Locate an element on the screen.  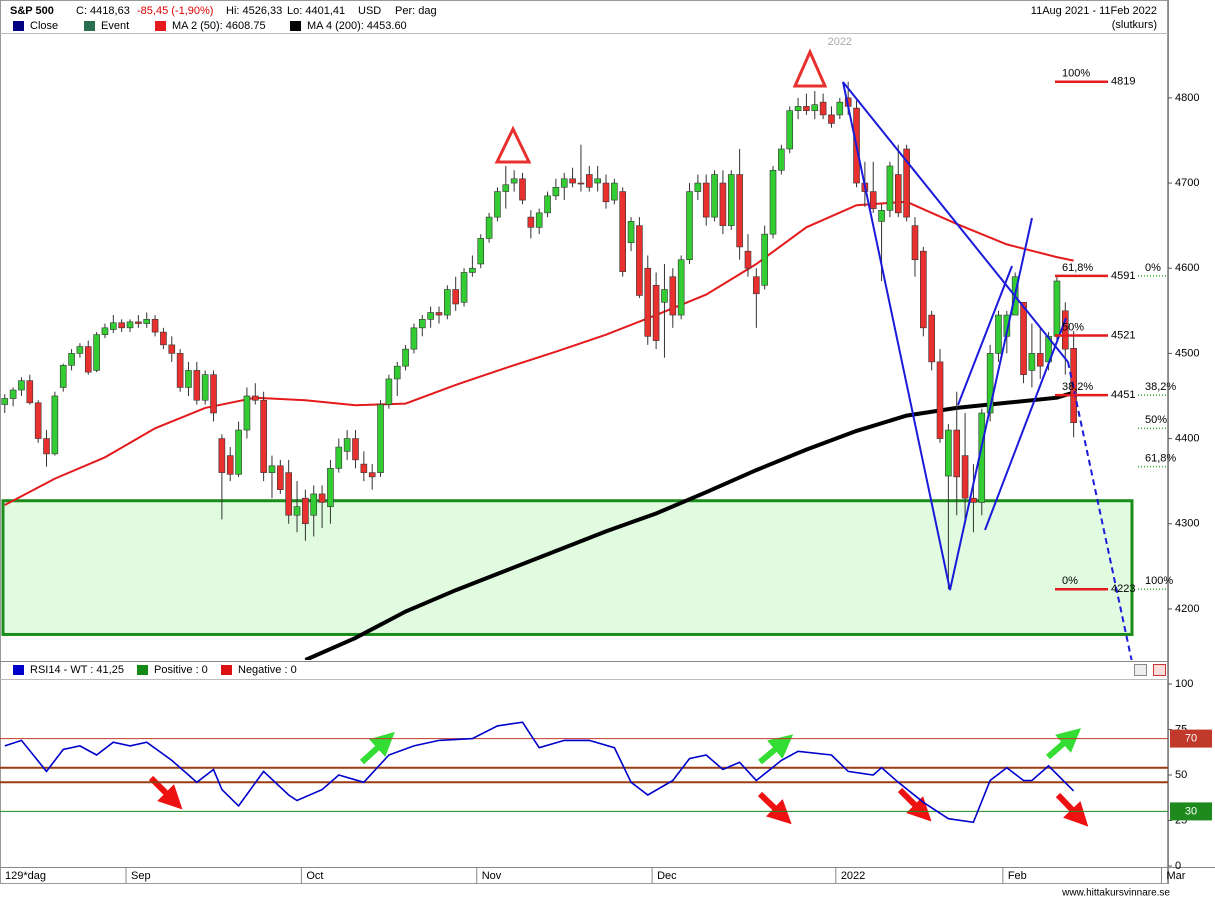
y-tick-label: 4200 is located at coordinates (1187, 609).